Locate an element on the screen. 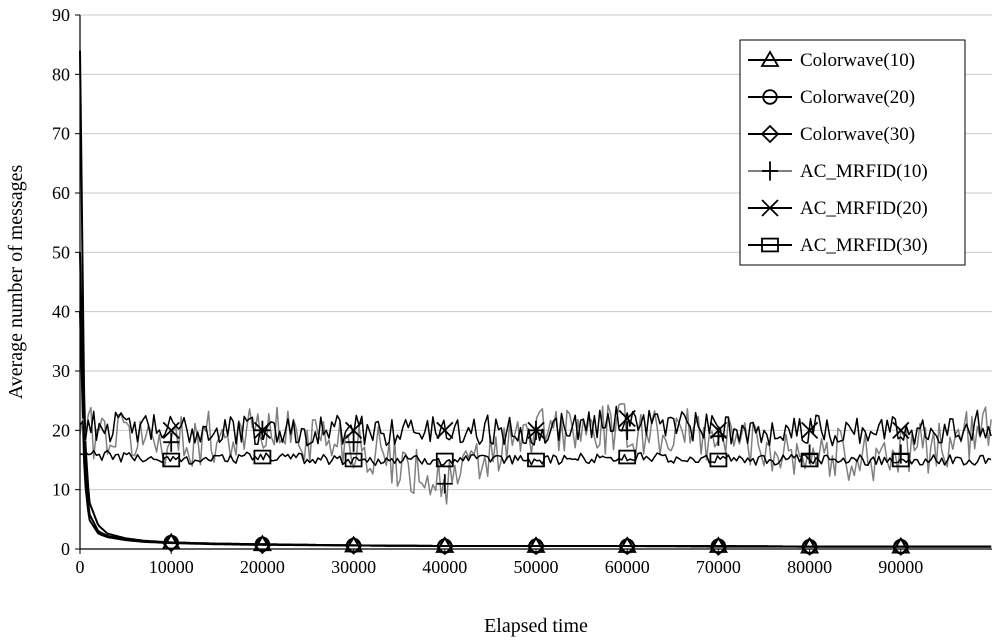  x-tick-label: 30000 is located at coordinates (353, 567).